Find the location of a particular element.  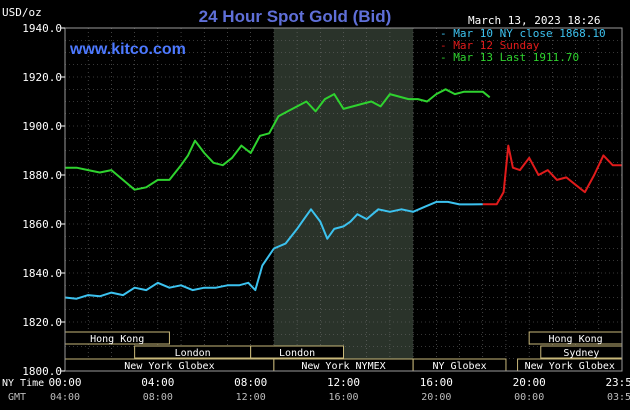

x-row-label-gmt: GMT is located at coordinates (17, 397).